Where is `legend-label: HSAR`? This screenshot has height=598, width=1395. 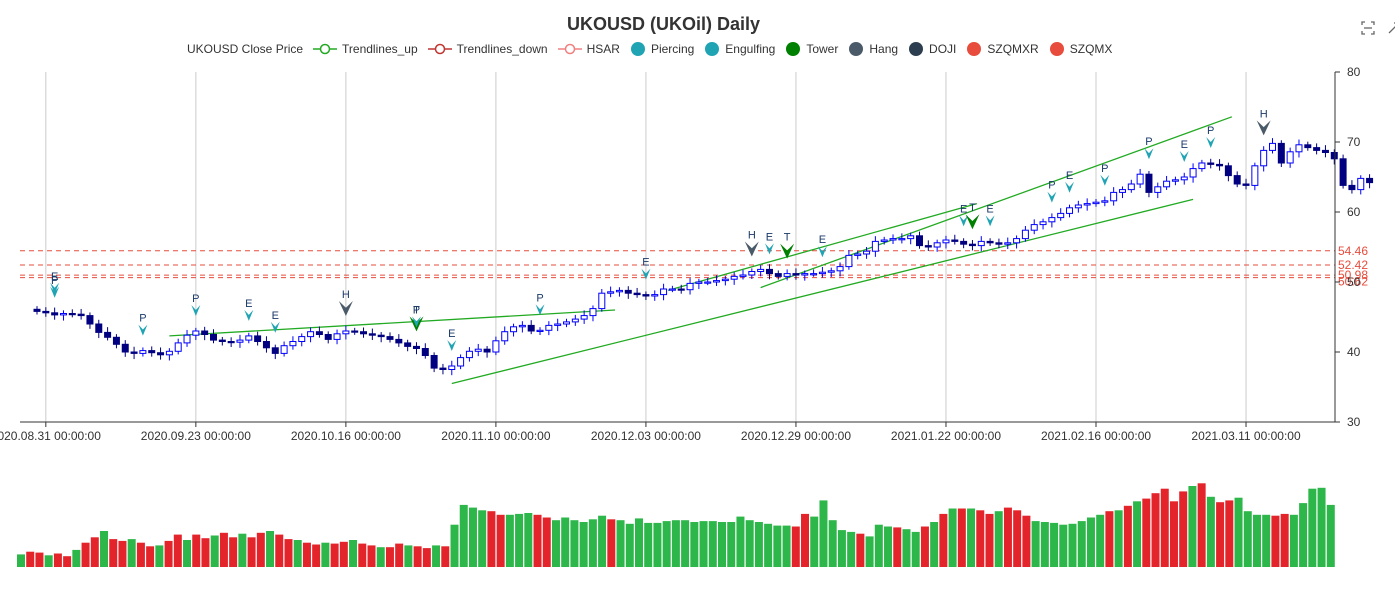
legend-label: HSAR is located at coordinates (603, 49).